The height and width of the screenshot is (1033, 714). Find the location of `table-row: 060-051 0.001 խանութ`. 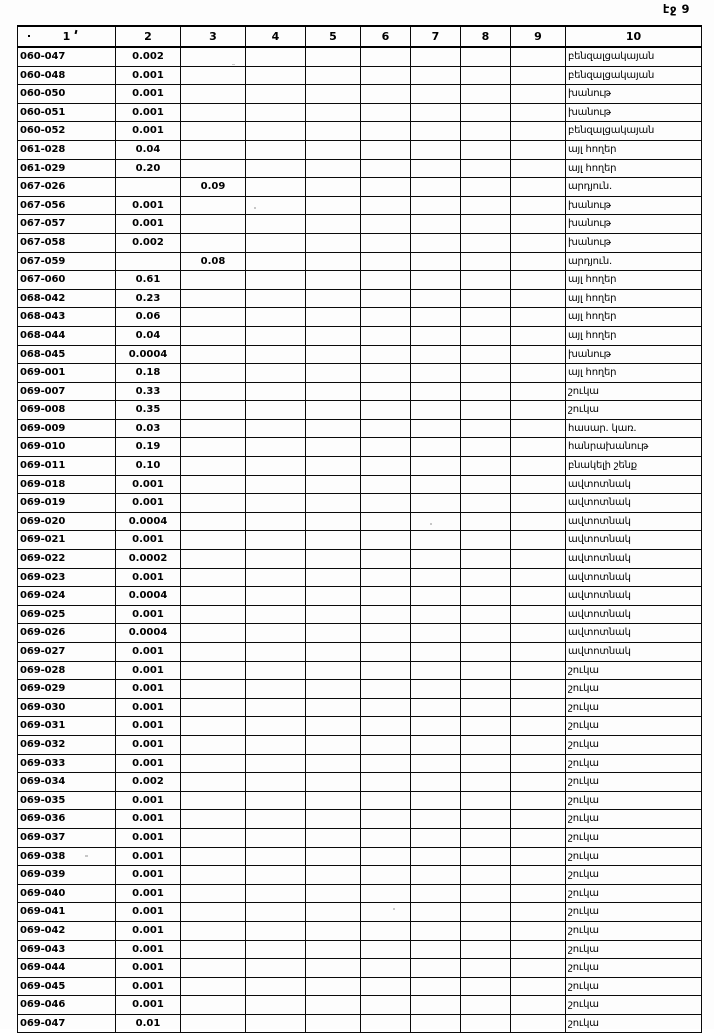

table-row: 060-051 0.001 խանութ is located at coordinates (359, 112).